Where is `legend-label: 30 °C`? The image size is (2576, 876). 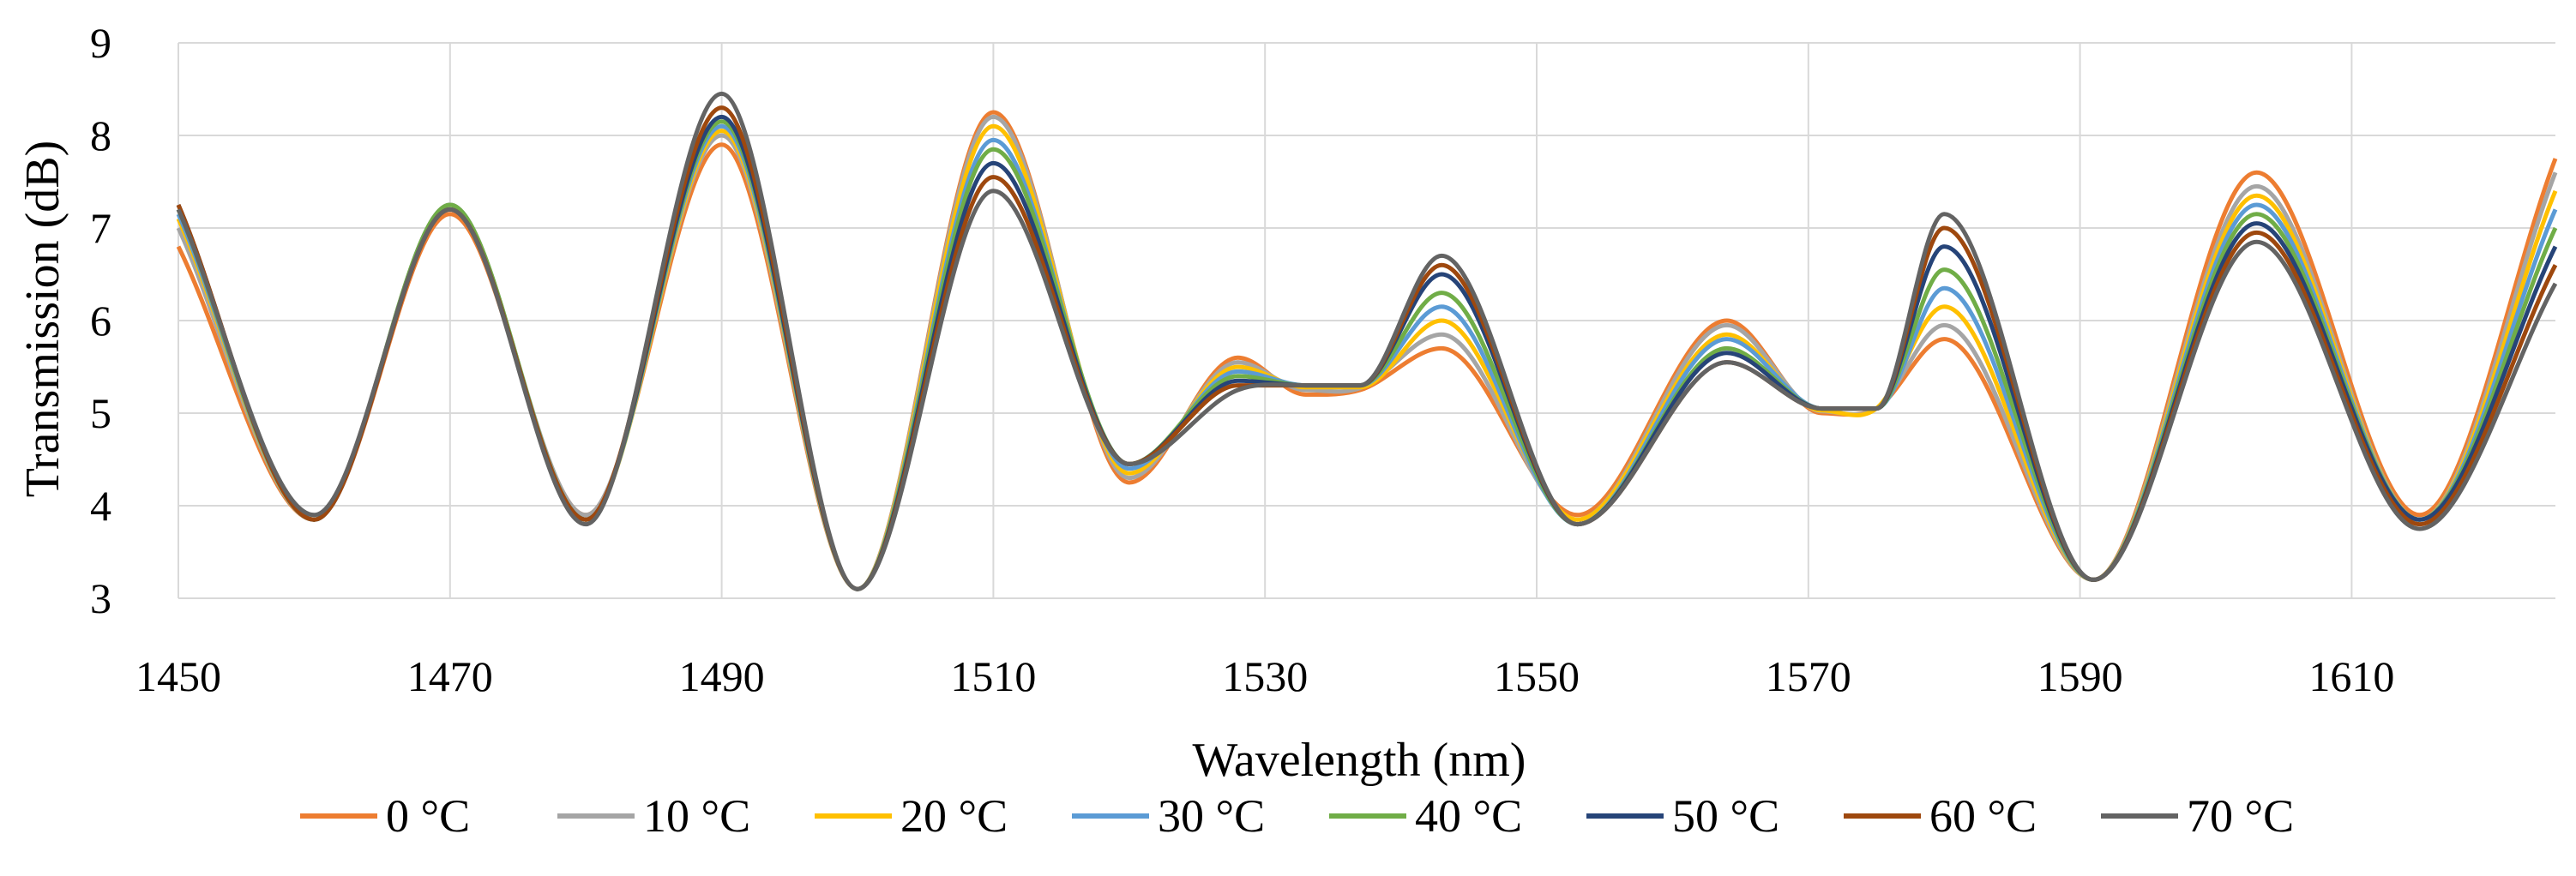
legend-label: 30 °C is located at coordinates (1211, 816).